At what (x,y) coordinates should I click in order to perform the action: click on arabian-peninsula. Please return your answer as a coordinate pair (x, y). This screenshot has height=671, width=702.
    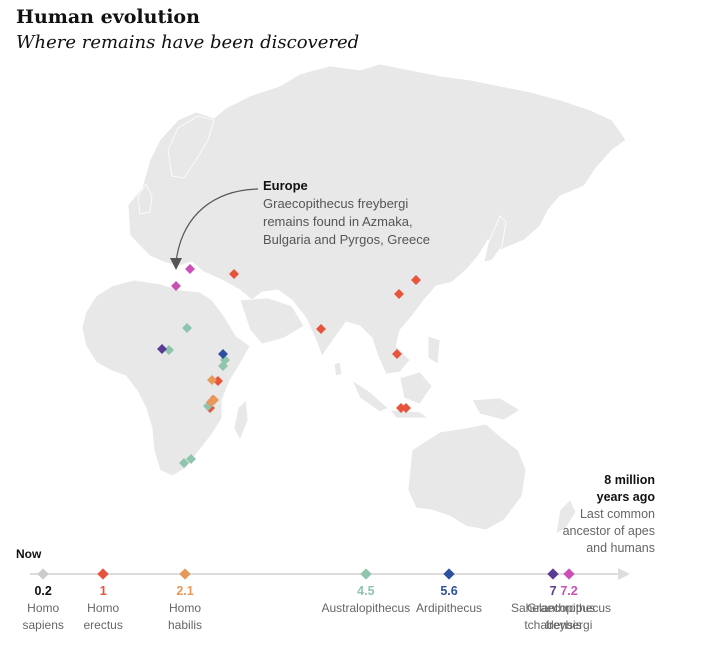
    Looking at the image, I should click on (272, 321).